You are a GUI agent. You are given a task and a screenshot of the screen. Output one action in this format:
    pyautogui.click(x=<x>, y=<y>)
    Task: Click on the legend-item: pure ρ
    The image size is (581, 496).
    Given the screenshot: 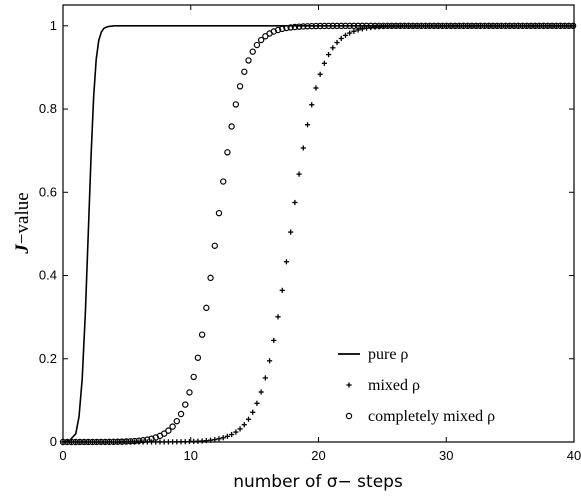 What is the action you would take?
    pyautogui.click(x=373, y=354)
    